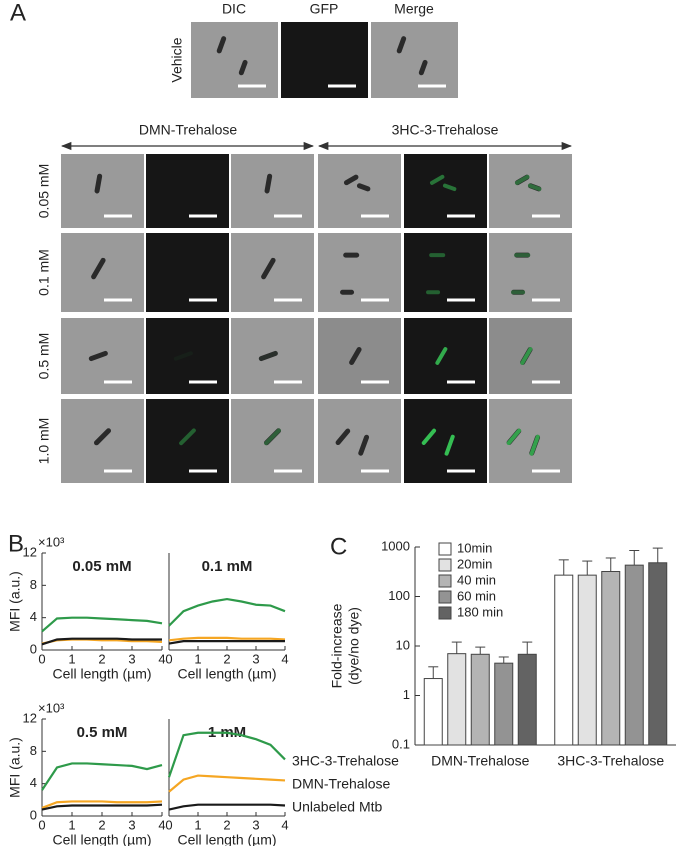 The image size is (679, 846). I want to click on panel-label: B, so click(16, 543).